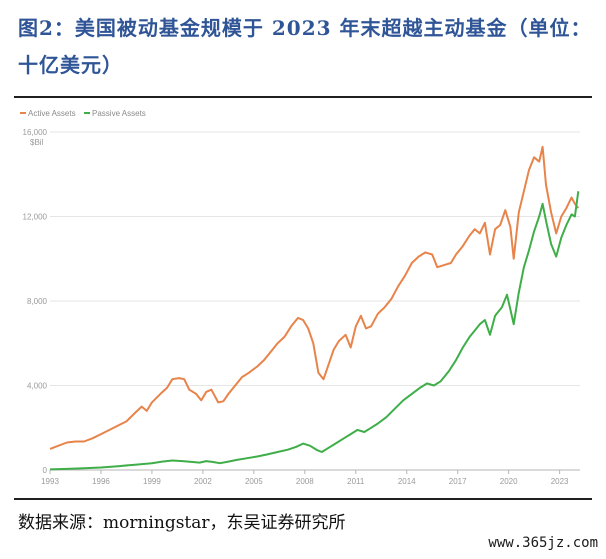  What do you see at coordinates (303, 499) in the screenshot?
I see `bottom-rule` at bounding box center [303, 499].